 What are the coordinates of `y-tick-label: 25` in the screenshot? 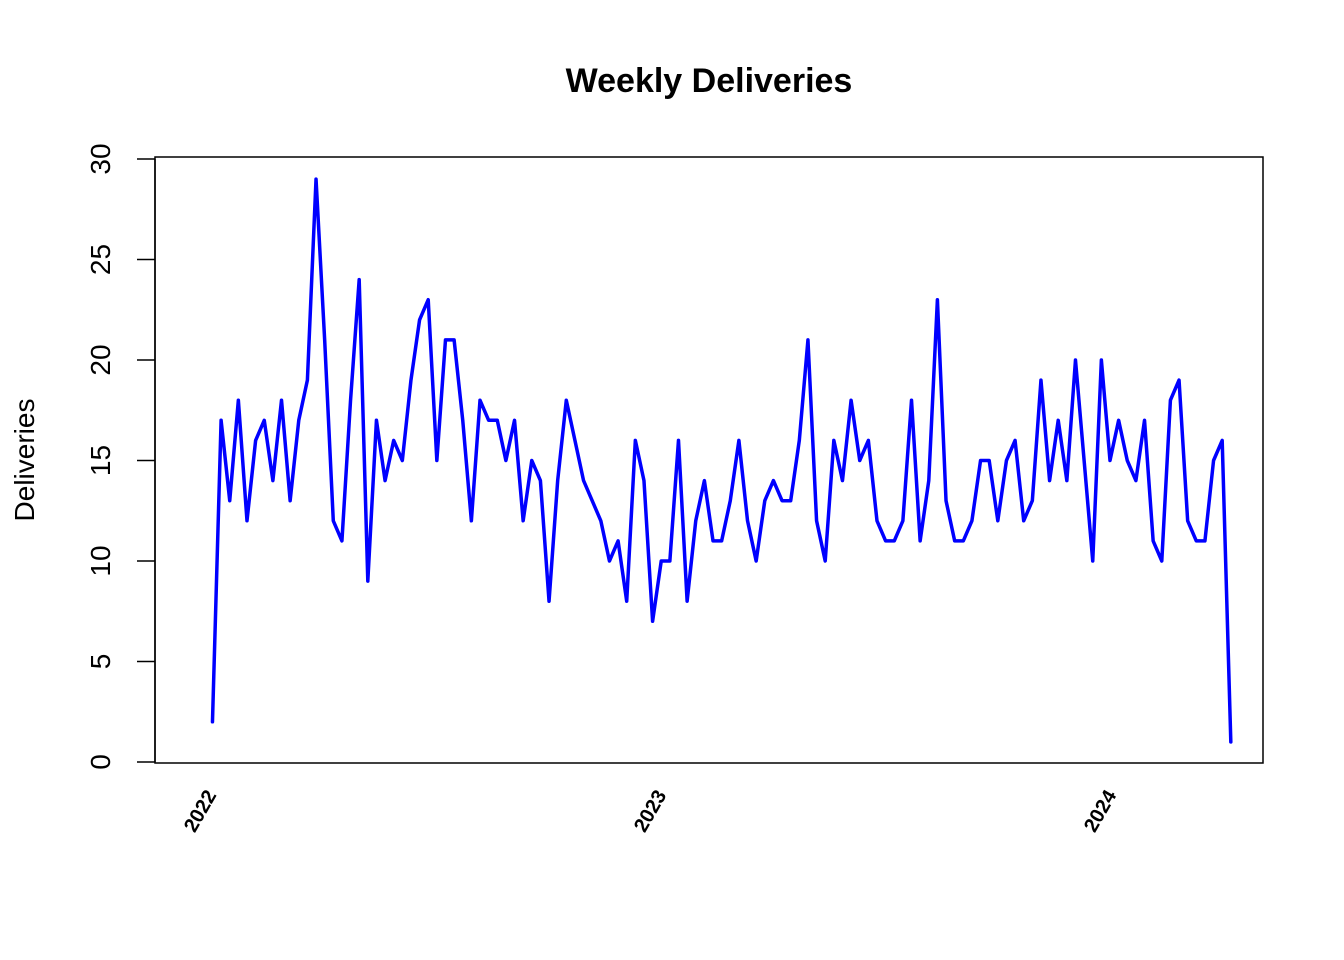 It's located at (100, 259).